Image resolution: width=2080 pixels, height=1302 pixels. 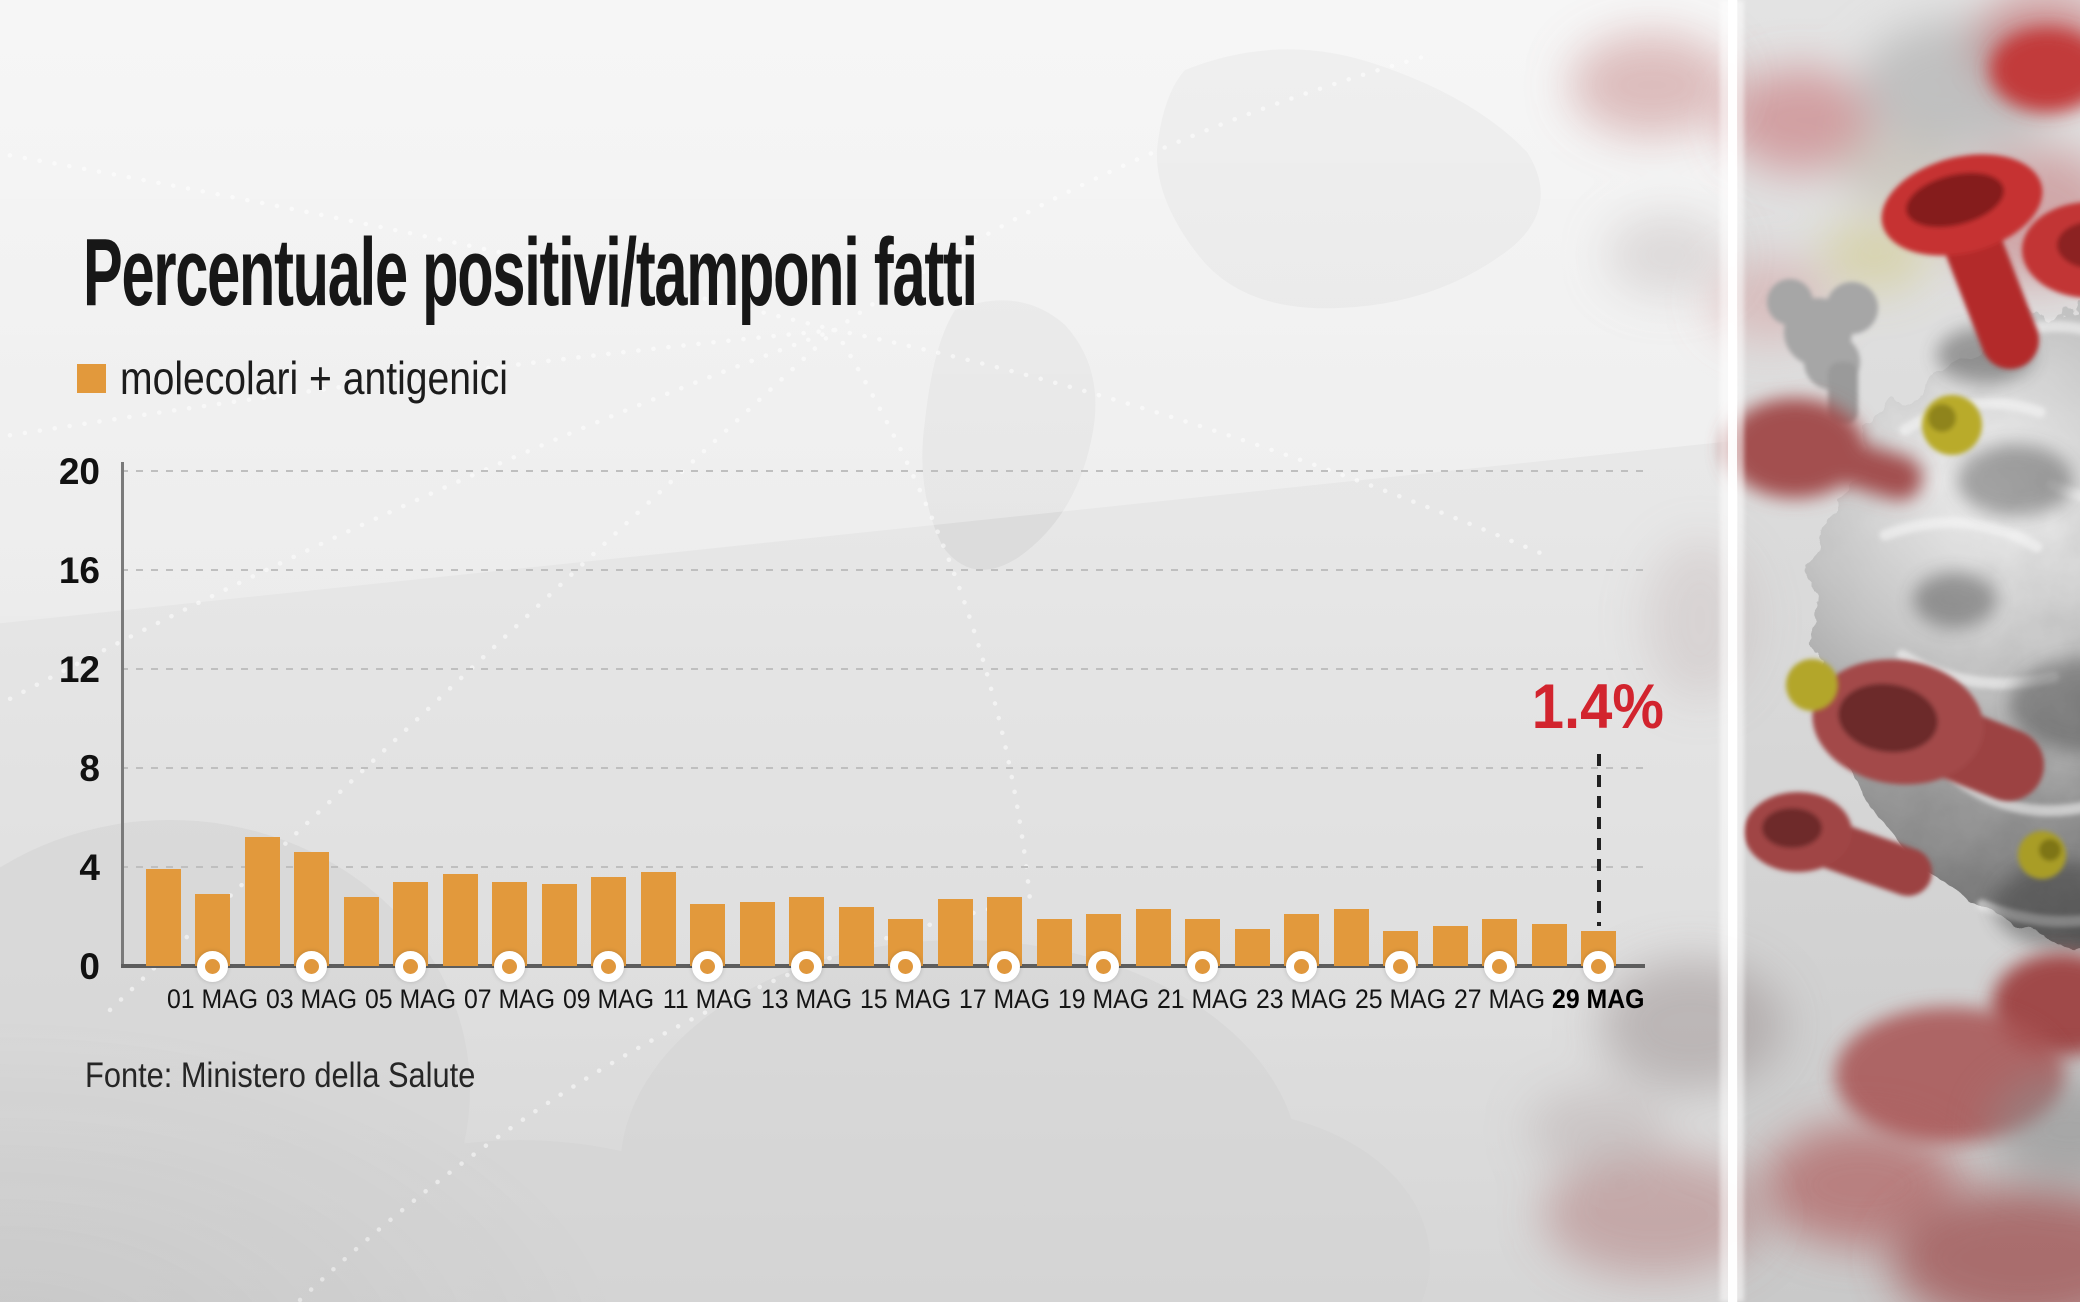 I want to click on annotation-value: 1.4%, so click(x=1598, y=707).